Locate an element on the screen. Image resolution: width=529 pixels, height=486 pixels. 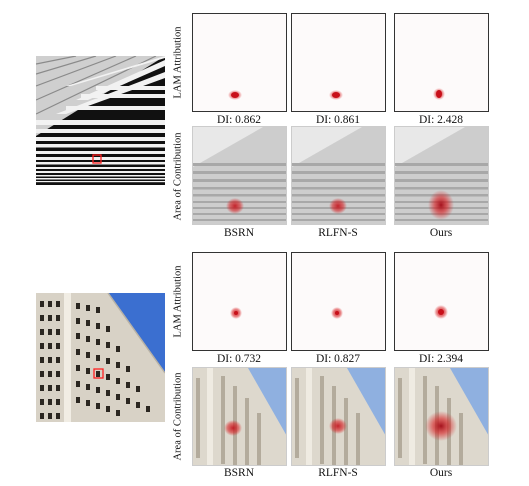
di-value-rlfn-2: DI: 0.827 is located at coordinates (338, 359).